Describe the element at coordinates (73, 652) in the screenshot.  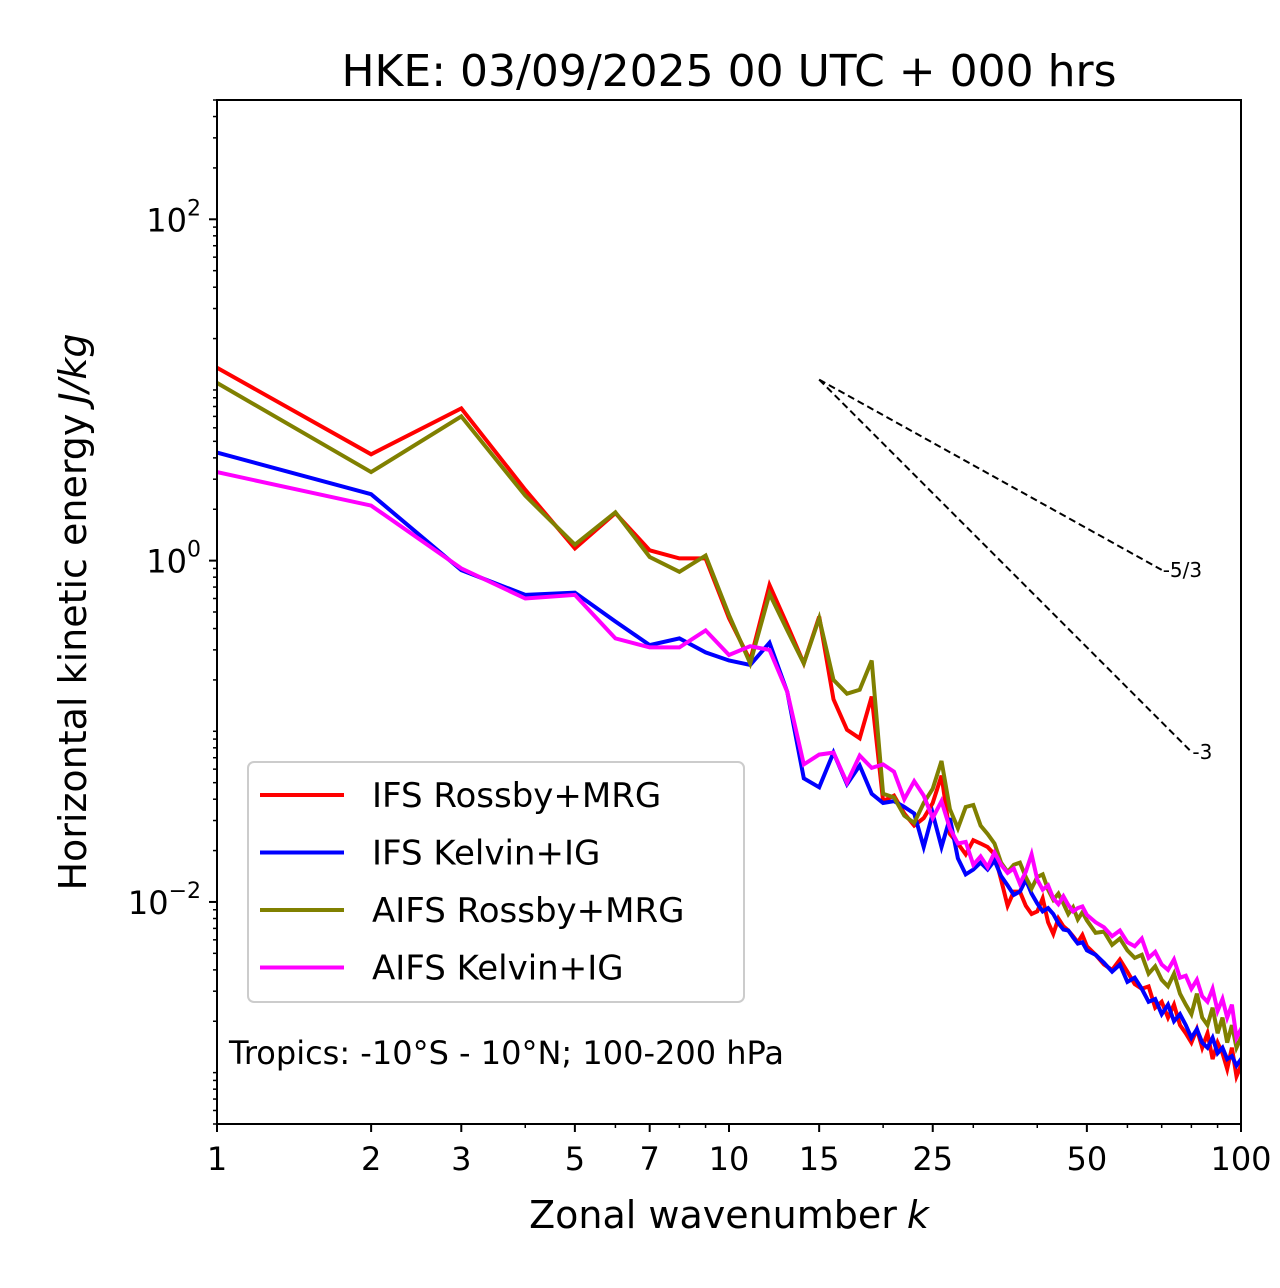
I see `y-axis-label-text: Horizontal kinetic energy` at that location.